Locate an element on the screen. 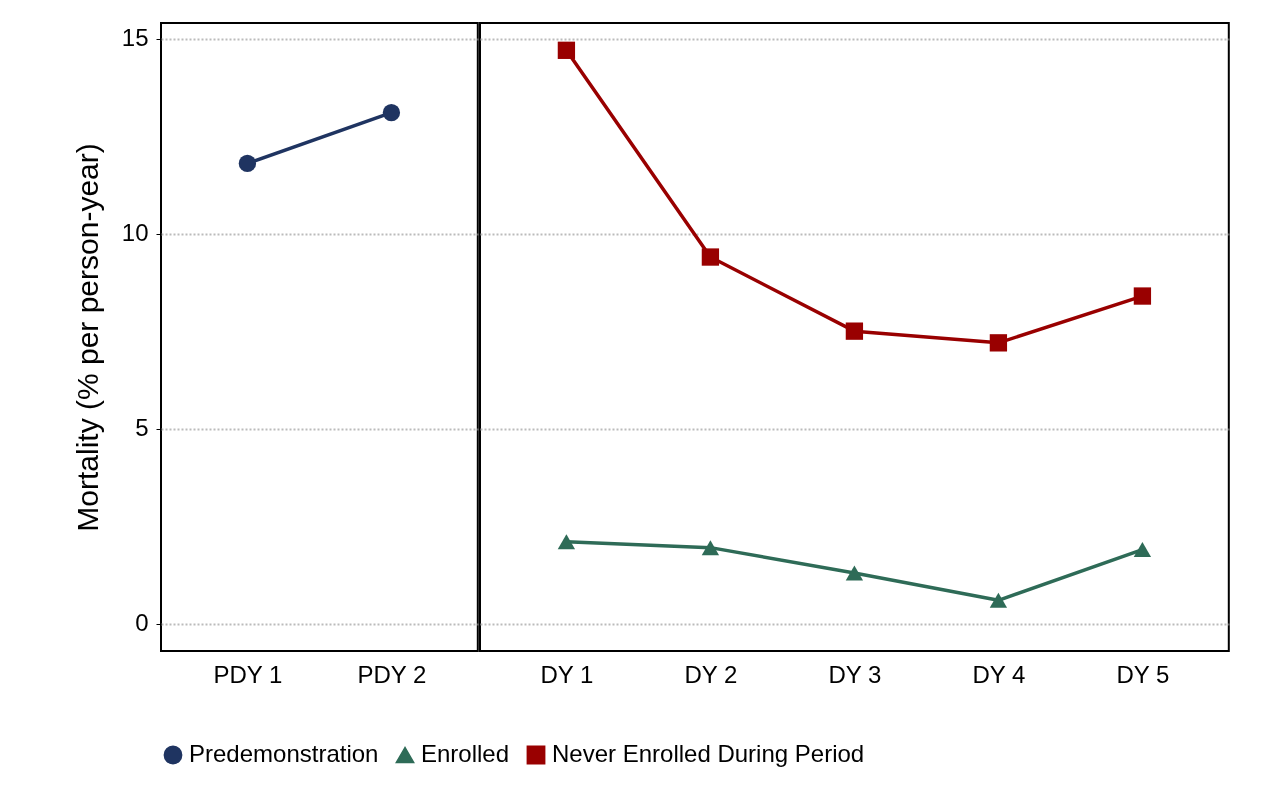 The width and height of the screenshot is (1261, 808). x-tick-label: DY 5 is located at coordinates (1143, 674).